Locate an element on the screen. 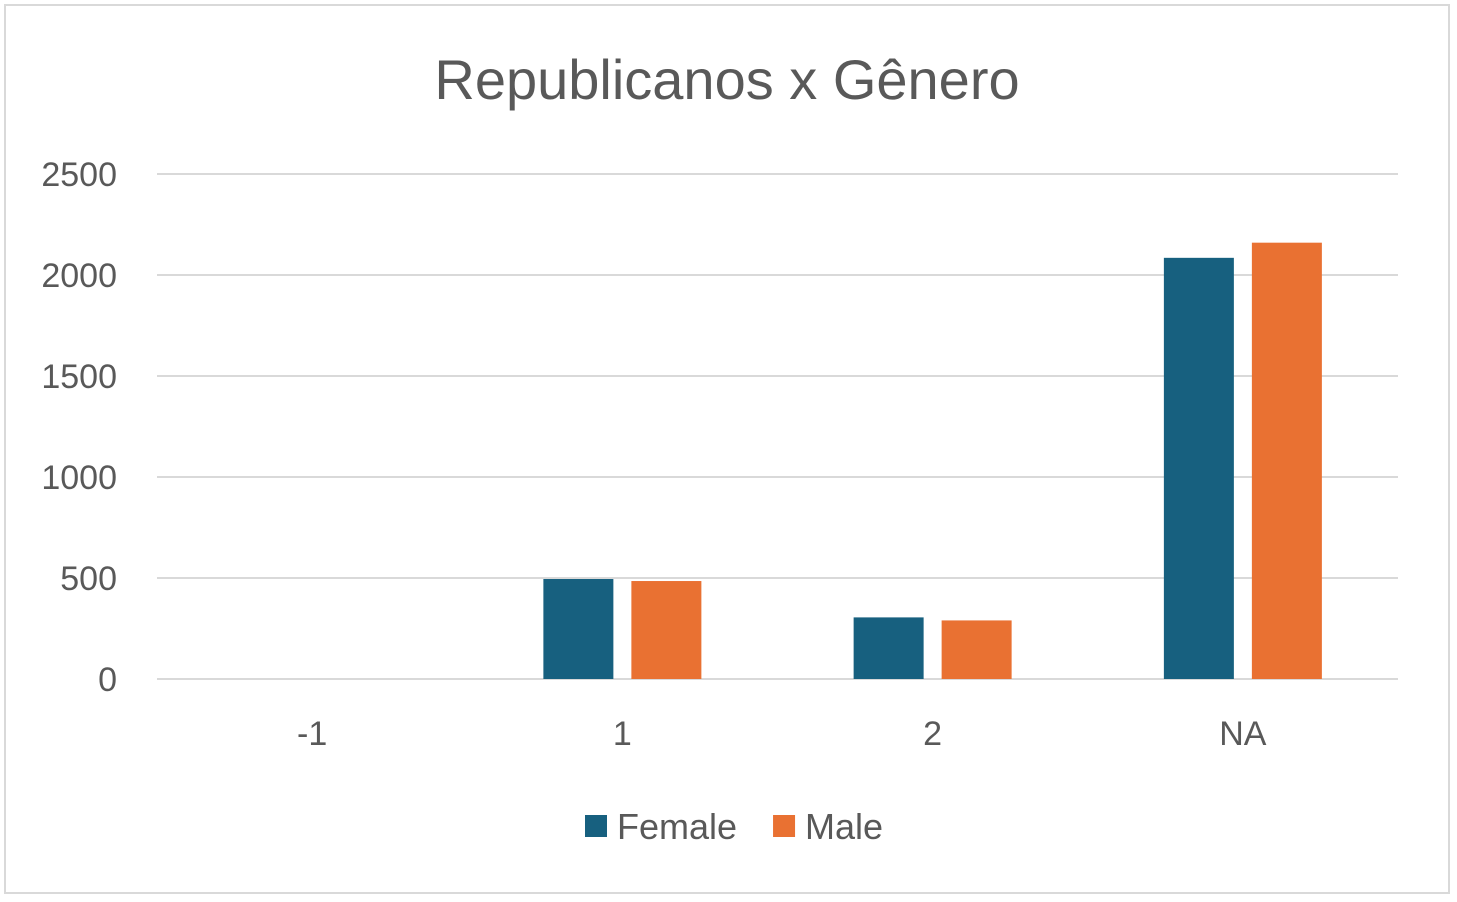  y-axis-ticks: 0 500 1000 1500 2000 2500 is located at coordinates (79, 427).